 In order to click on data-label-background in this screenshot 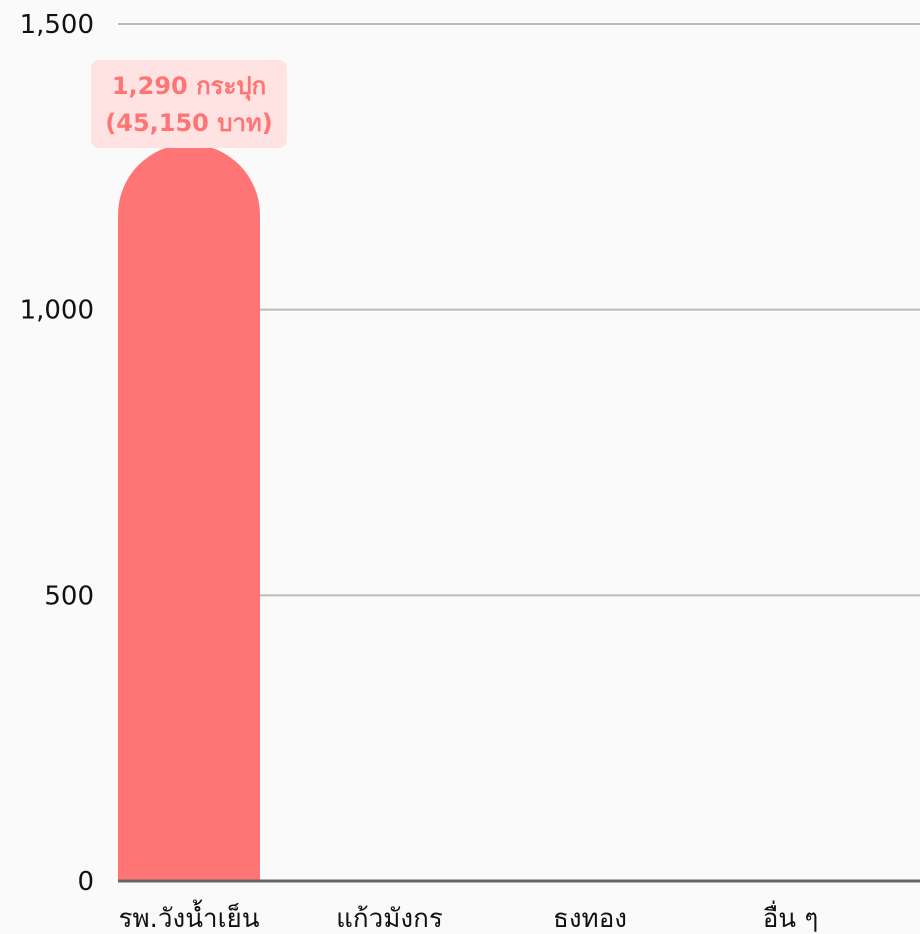, I will do `click(189, 103)`.